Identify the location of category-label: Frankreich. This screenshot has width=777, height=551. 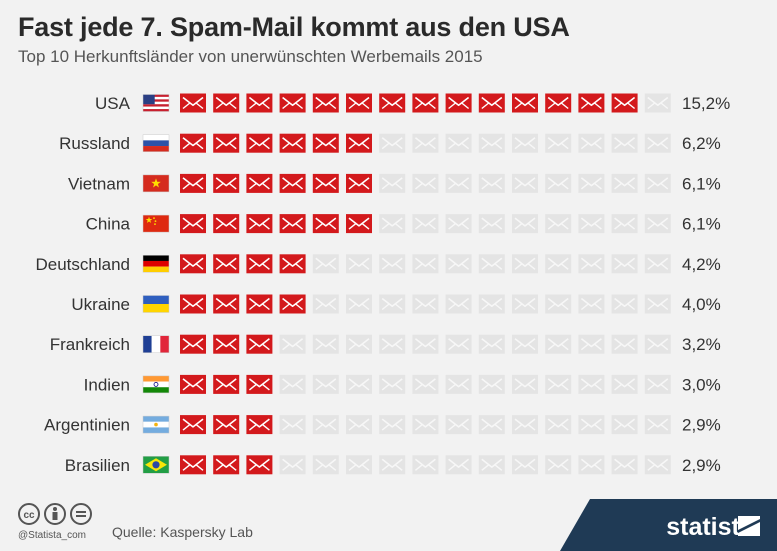
(90, 344).